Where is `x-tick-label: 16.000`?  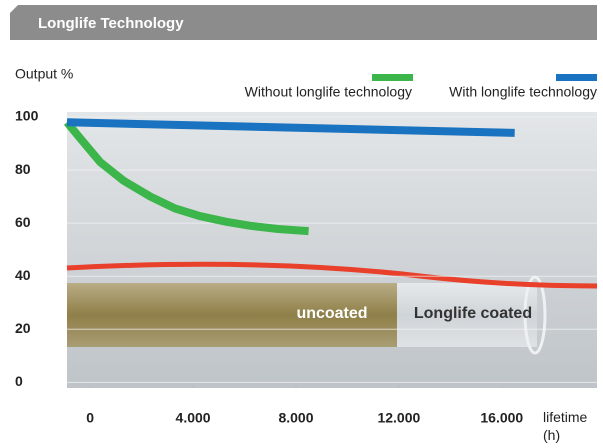 x-tick-label: 16.000 is located at coordinates (501, 418).